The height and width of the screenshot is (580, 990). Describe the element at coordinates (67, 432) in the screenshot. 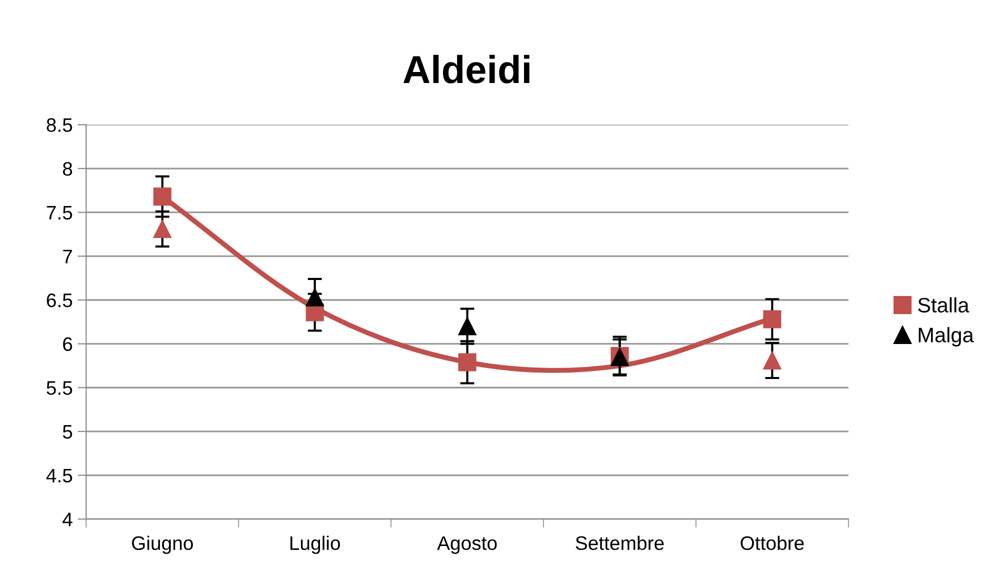

I see `y-tick-label: 5` at that location.